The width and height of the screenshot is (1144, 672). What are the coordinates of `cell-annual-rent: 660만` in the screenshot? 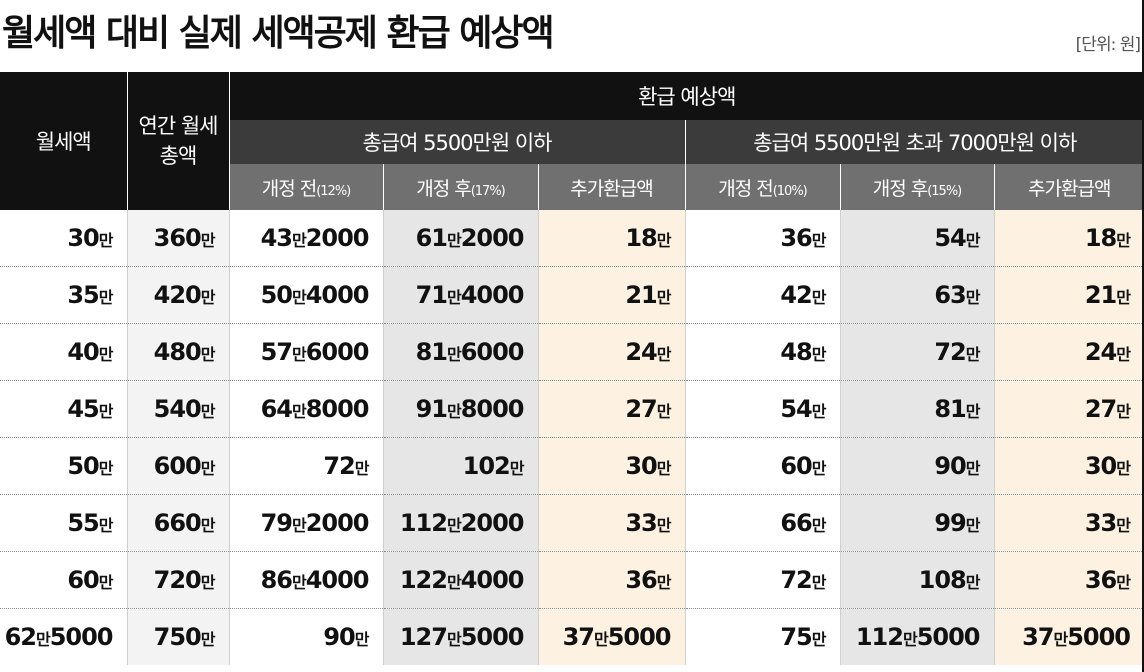 It's located at (177, 523).